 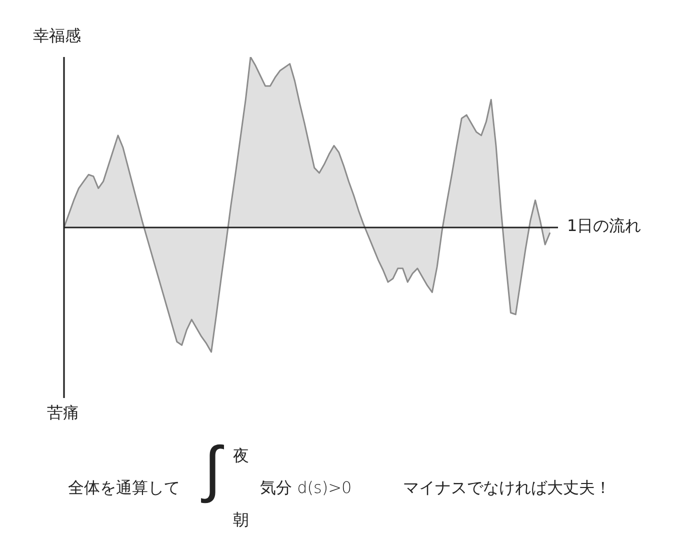 What do you see at coordinates (241, 455) in the screenshot?
I see `text: 夜` at bounding box center [241, 455].